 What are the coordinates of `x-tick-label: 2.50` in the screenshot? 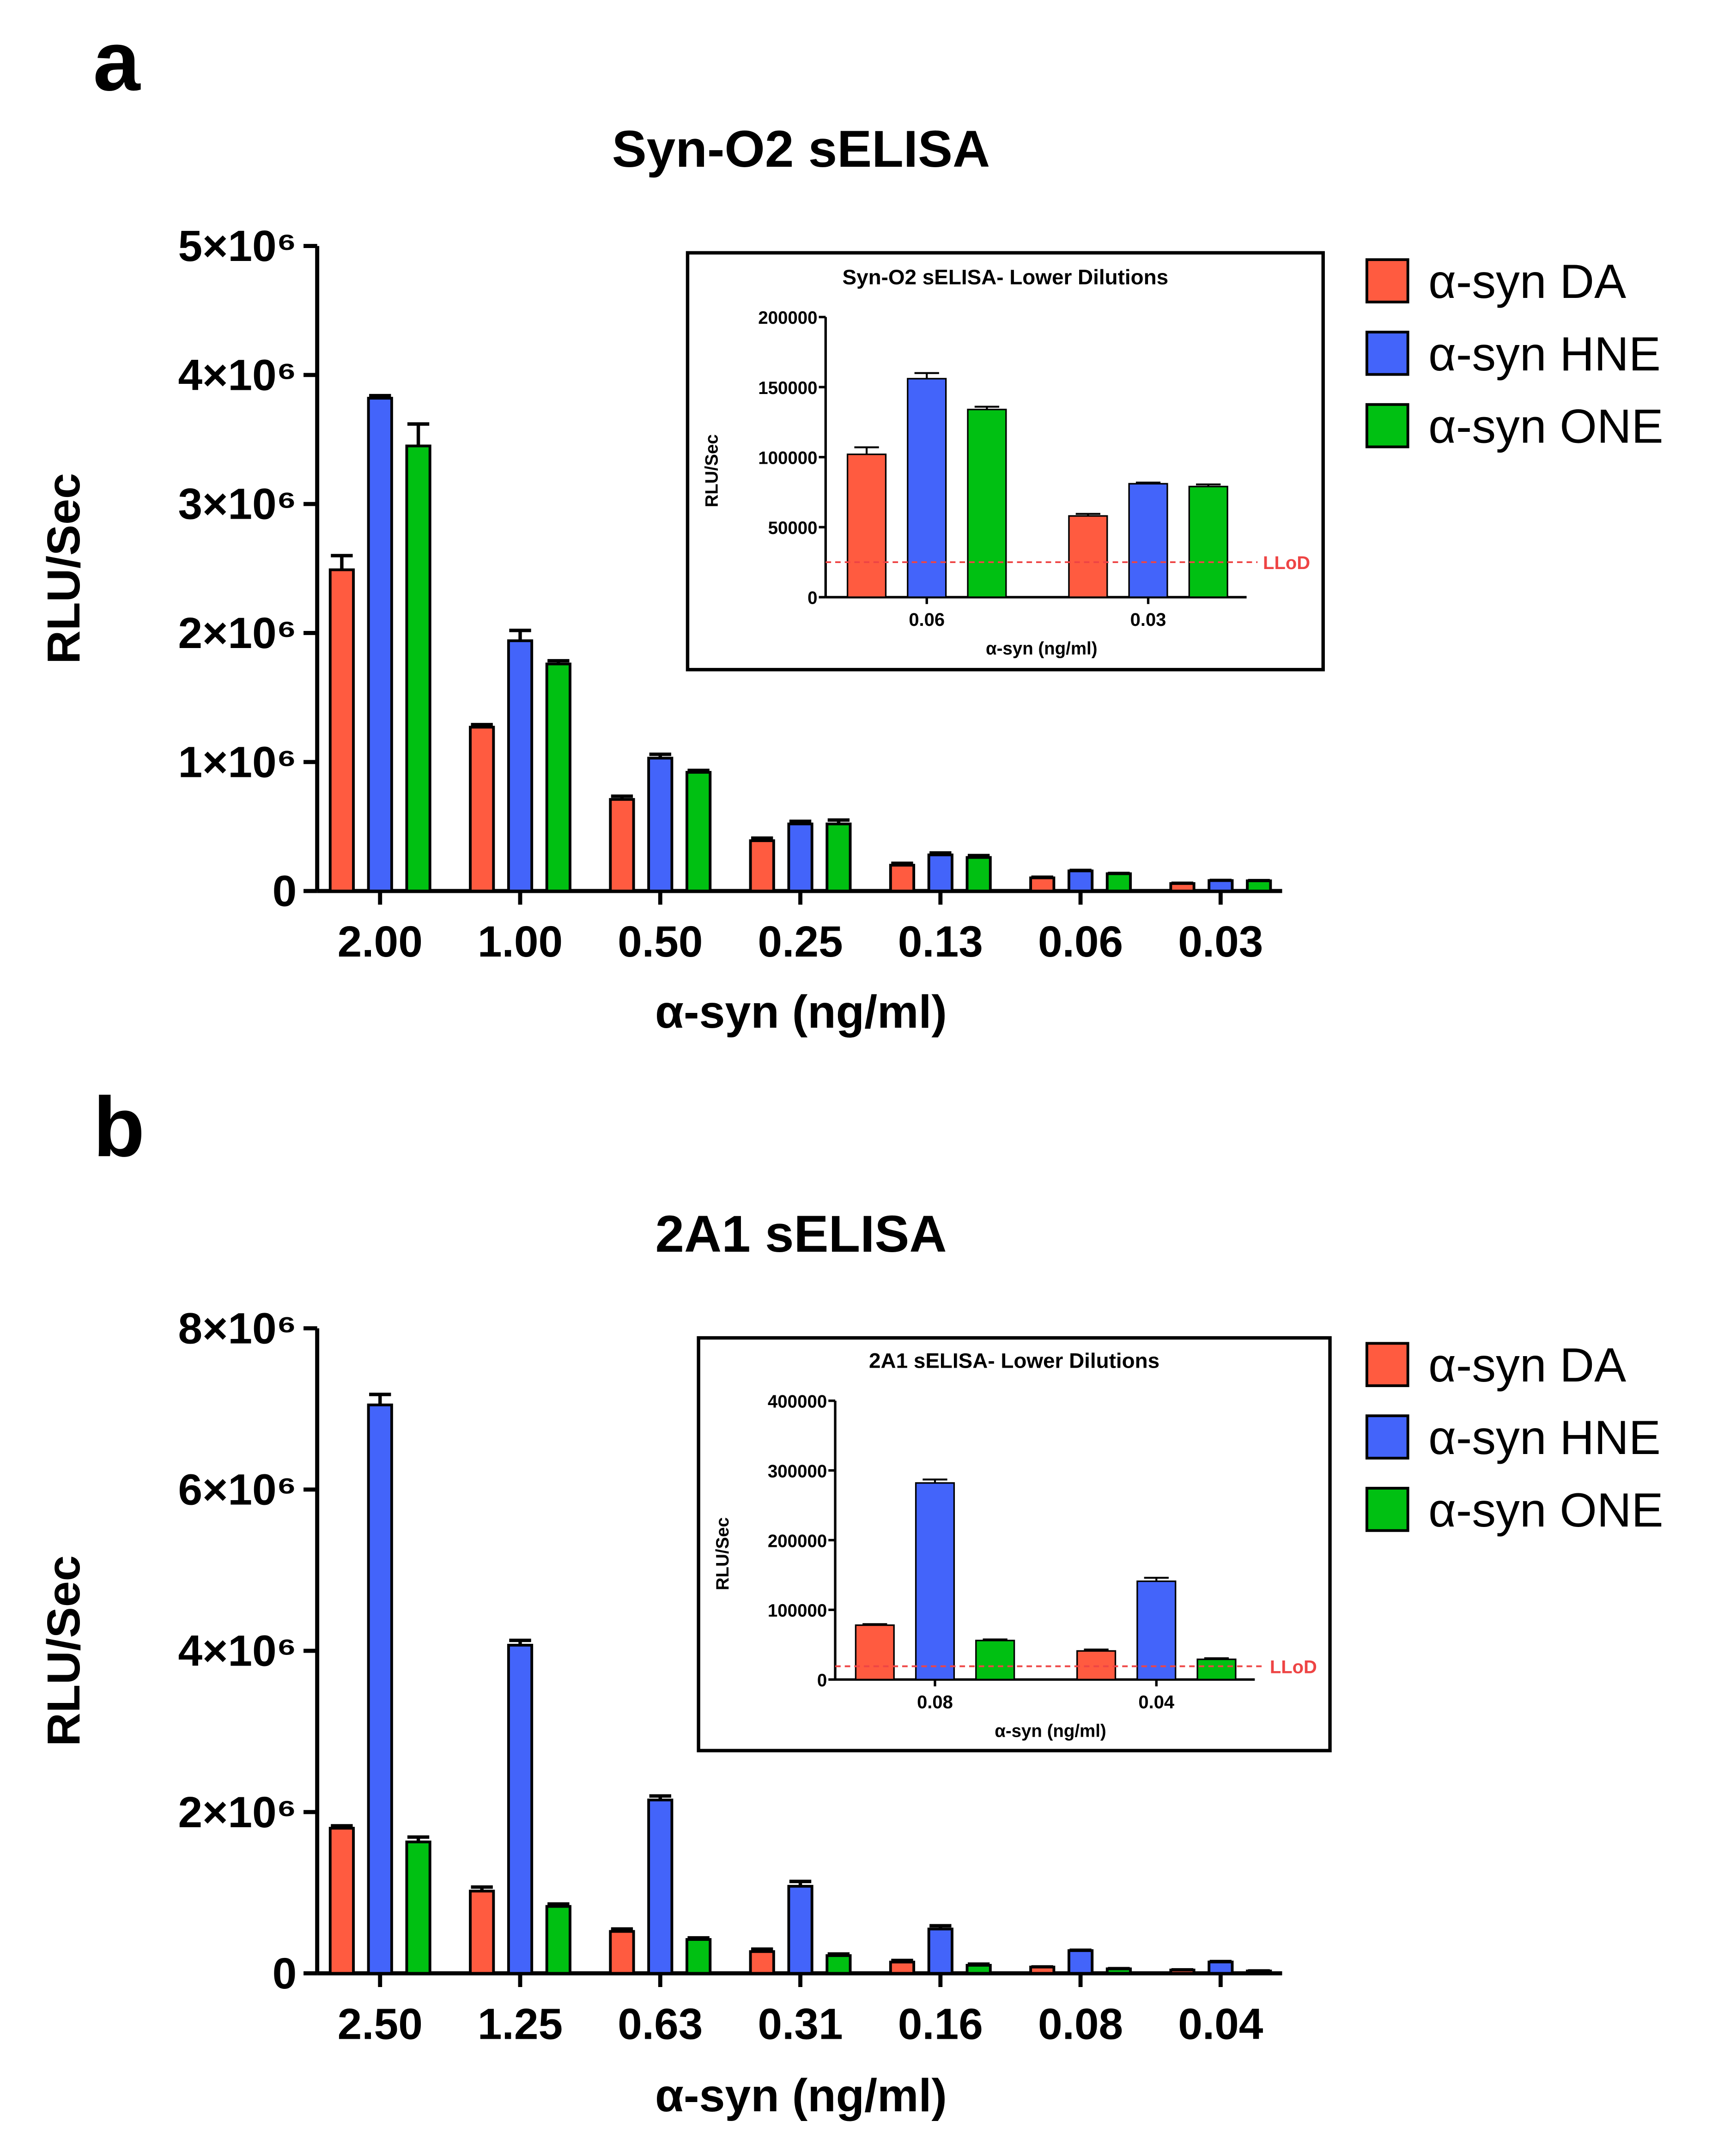 It's located at (381, 2024).